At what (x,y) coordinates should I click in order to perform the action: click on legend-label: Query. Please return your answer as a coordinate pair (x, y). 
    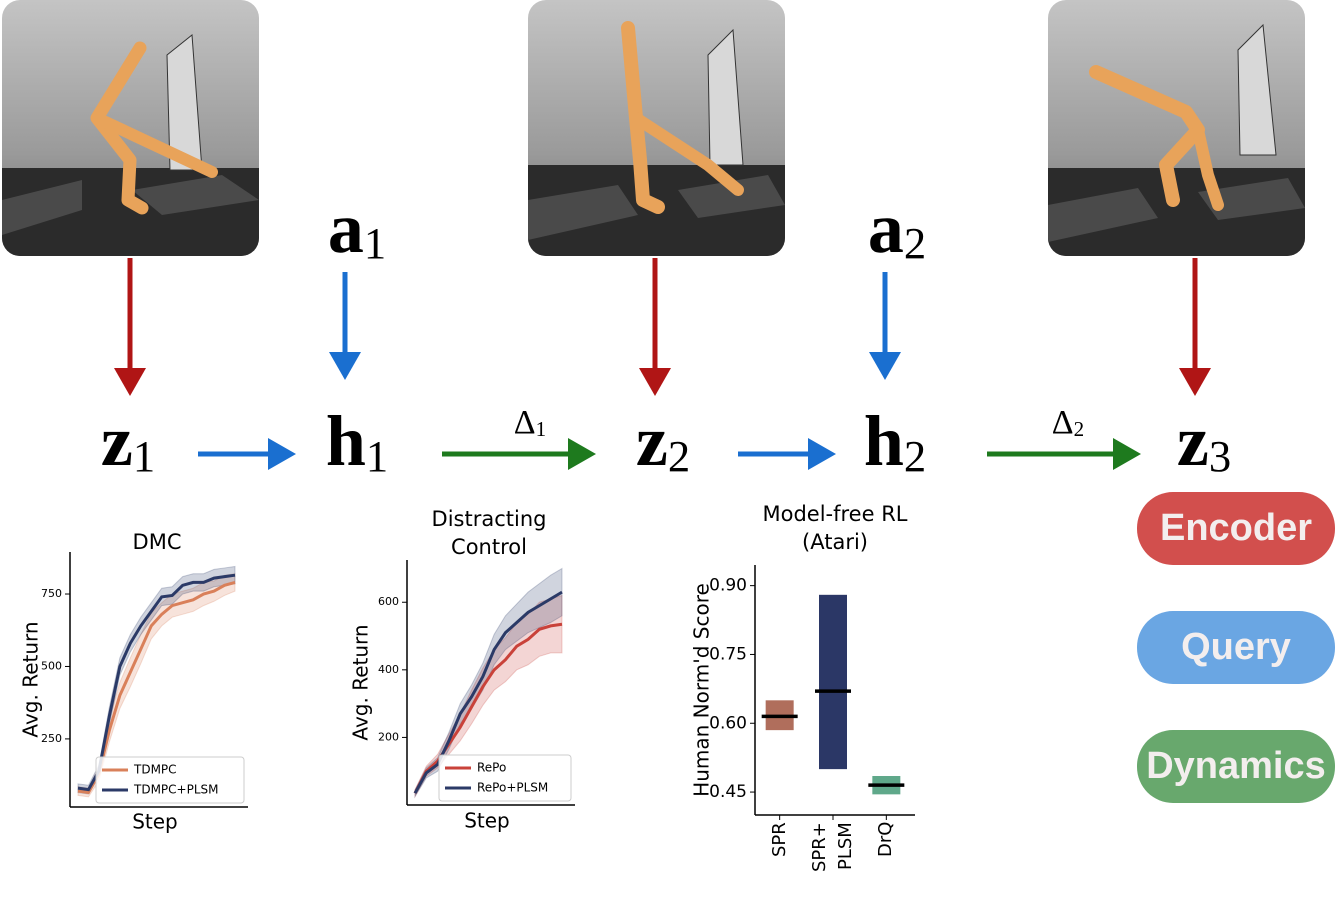
    Looking at the image, I should click on (1236, 647).